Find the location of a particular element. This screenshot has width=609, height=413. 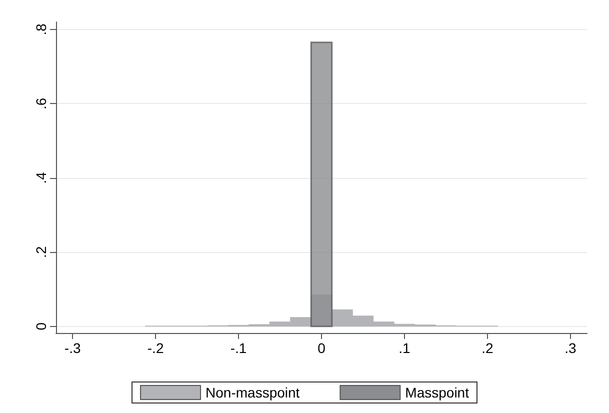

y-tick-label: 0 is located at coordinates (41, 326).